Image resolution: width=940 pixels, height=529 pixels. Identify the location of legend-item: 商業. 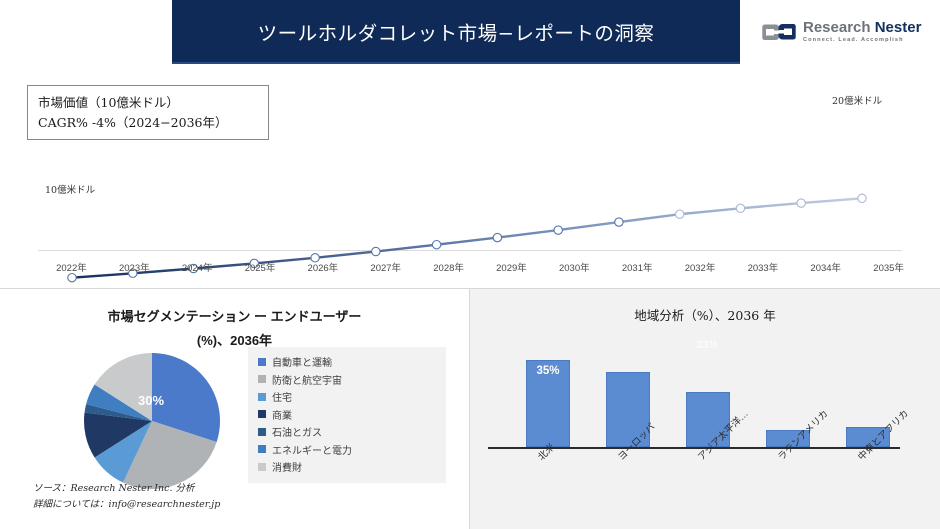
(348, 415).